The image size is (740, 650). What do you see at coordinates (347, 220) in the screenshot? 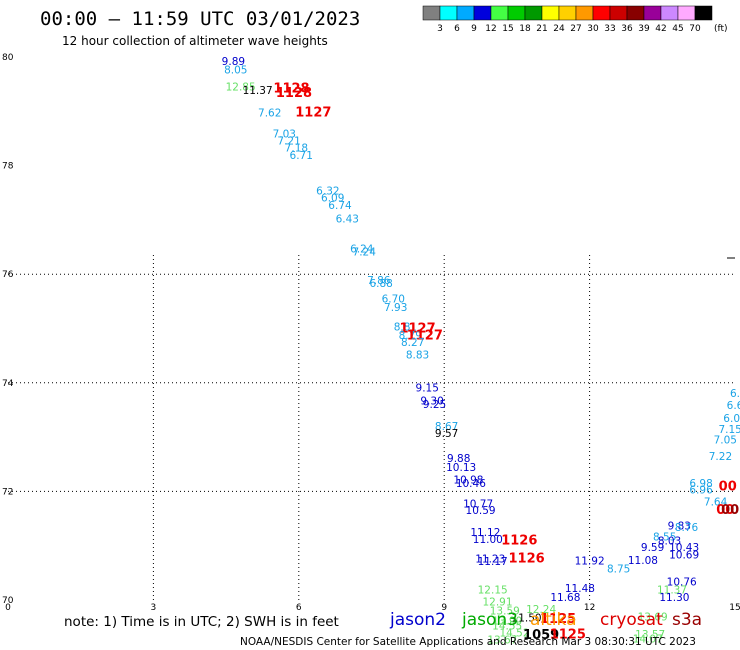
I see `wave-height-label: 6.43` at bounding box center [347, 220].